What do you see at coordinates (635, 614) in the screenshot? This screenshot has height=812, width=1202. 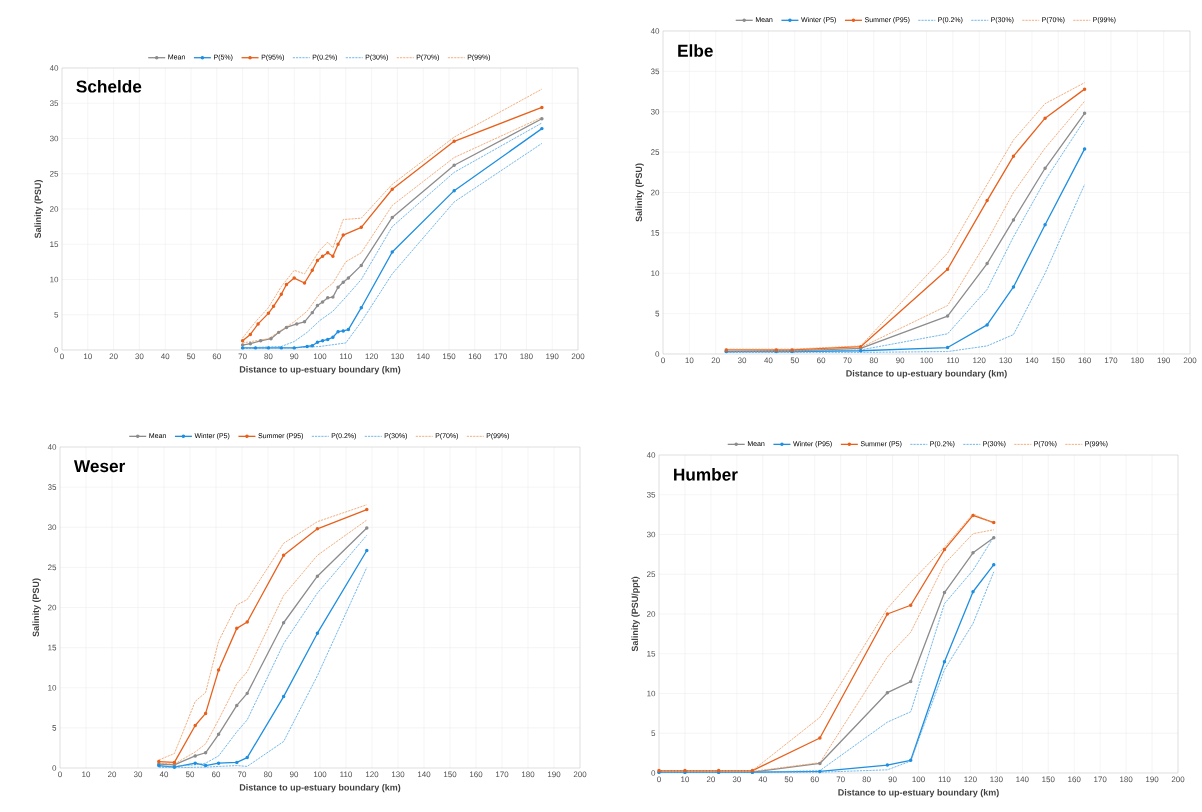 I see `y-axis-title: Salinity (PSU/ppt)` at bounding box center [635, 614].